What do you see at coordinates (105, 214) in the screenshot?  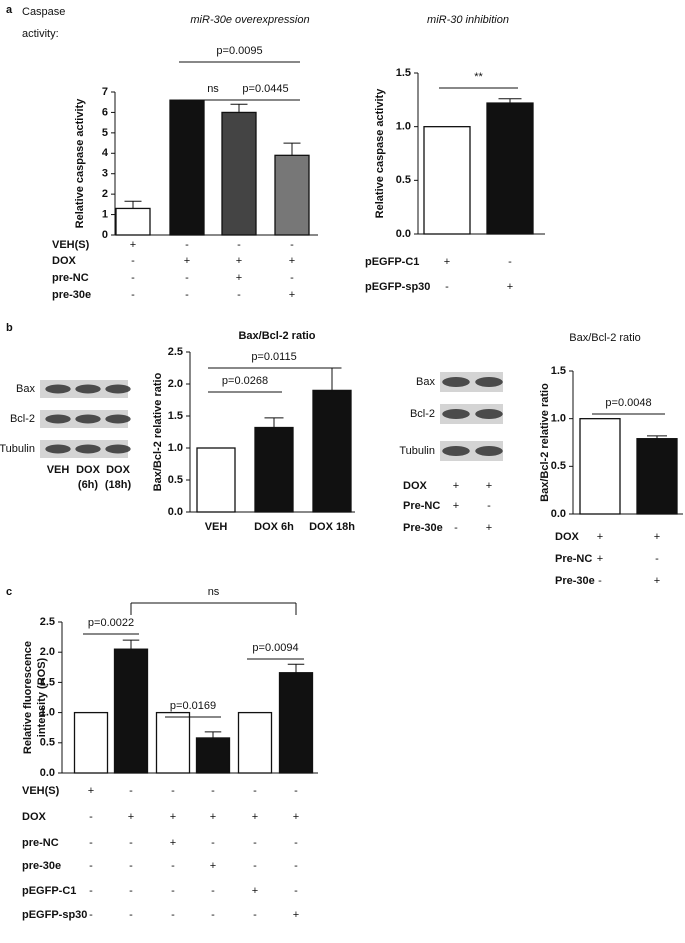 I see `y-tick-label: 1` at bounding box center [105, 214].